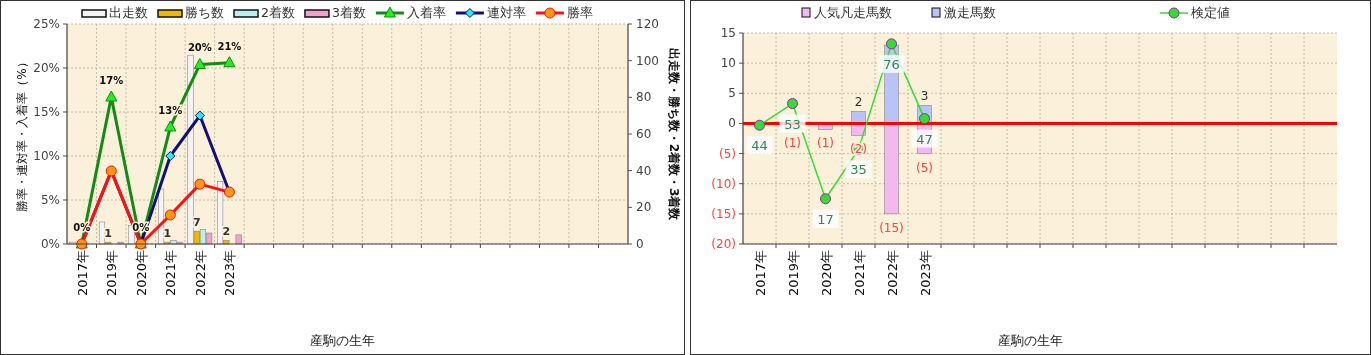 This screenshot has height=355, width=1371. Describe the element at coordinates (647, 60) in the screenshot. I see `y2-tick-label: 100` at that location.